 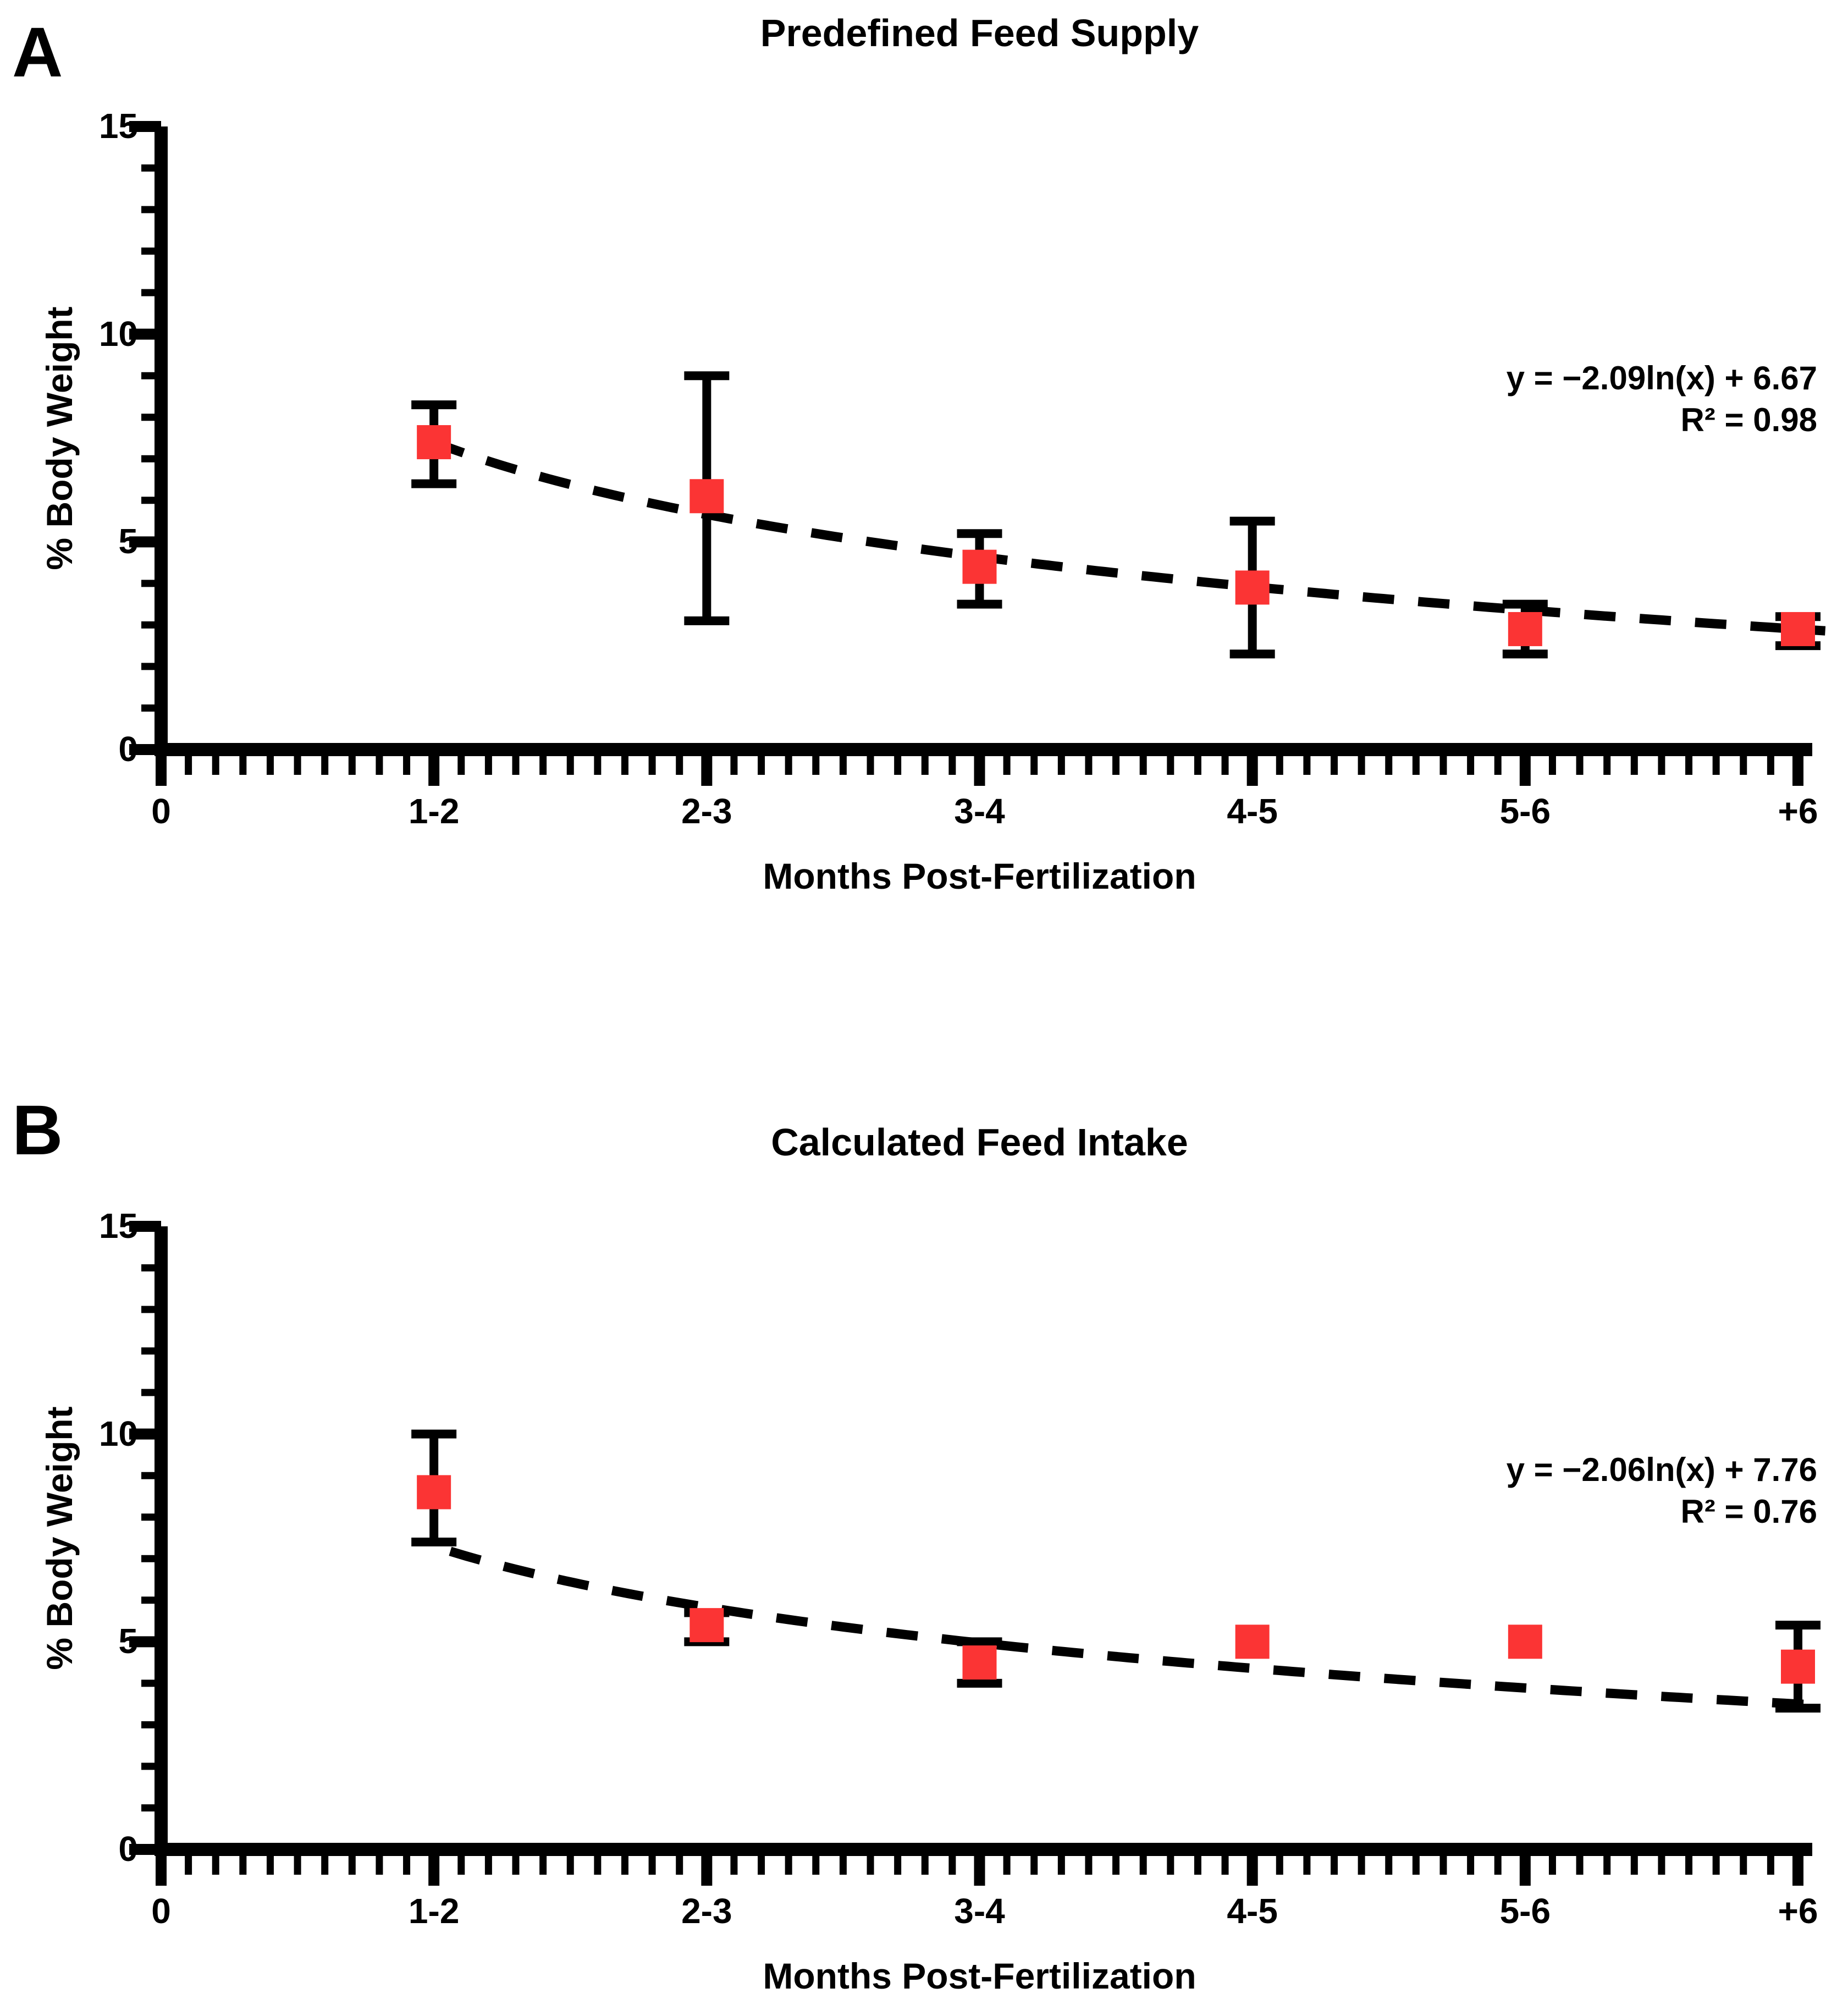 What do you see at coordinates (980, 1142) in the screenshot?
I see `panel-b-title: Calculated Feed Intake` at bounding box center [980, 1142].